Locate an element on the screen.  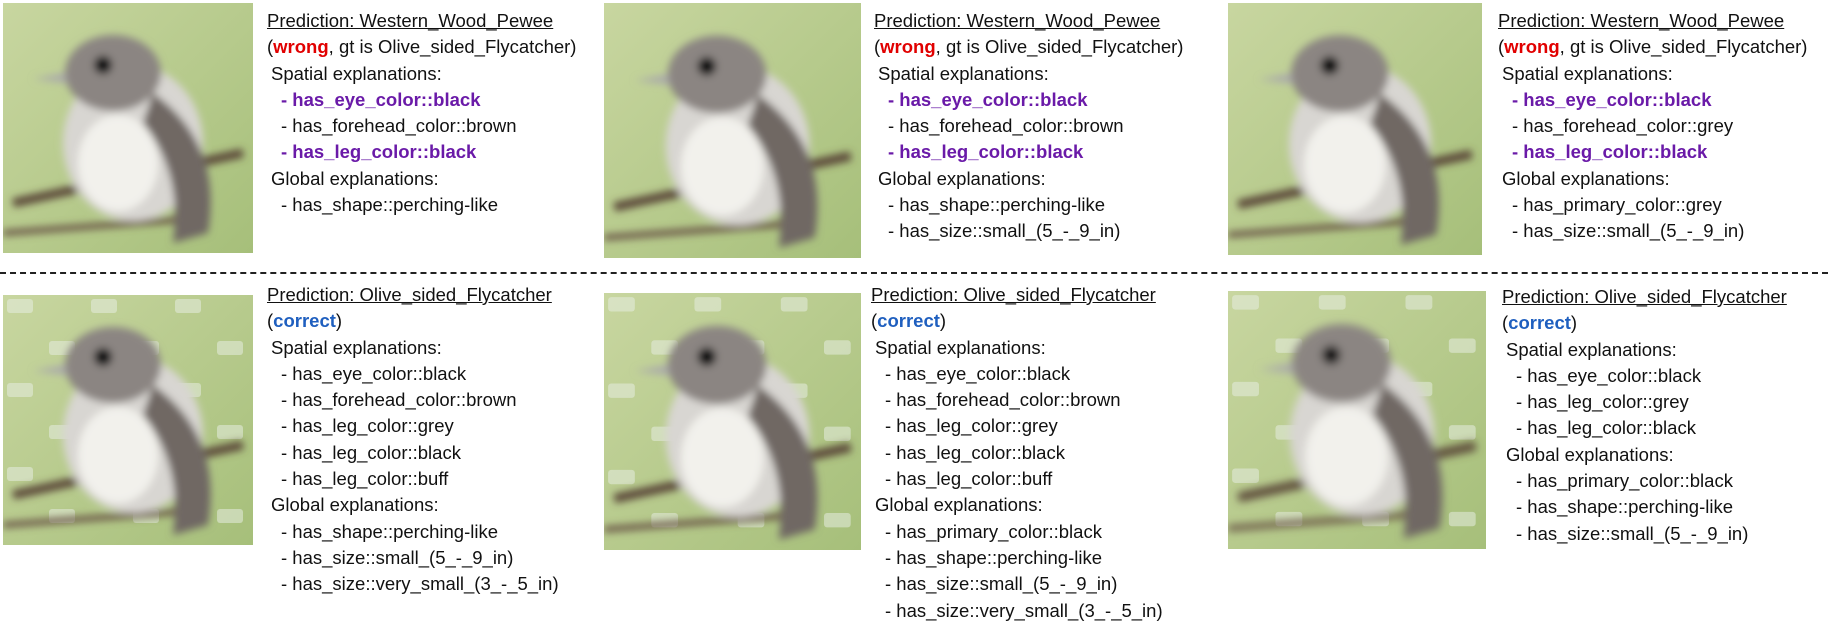
global-item: - has_primary_color::grey is located at coordinates (1617, 205).